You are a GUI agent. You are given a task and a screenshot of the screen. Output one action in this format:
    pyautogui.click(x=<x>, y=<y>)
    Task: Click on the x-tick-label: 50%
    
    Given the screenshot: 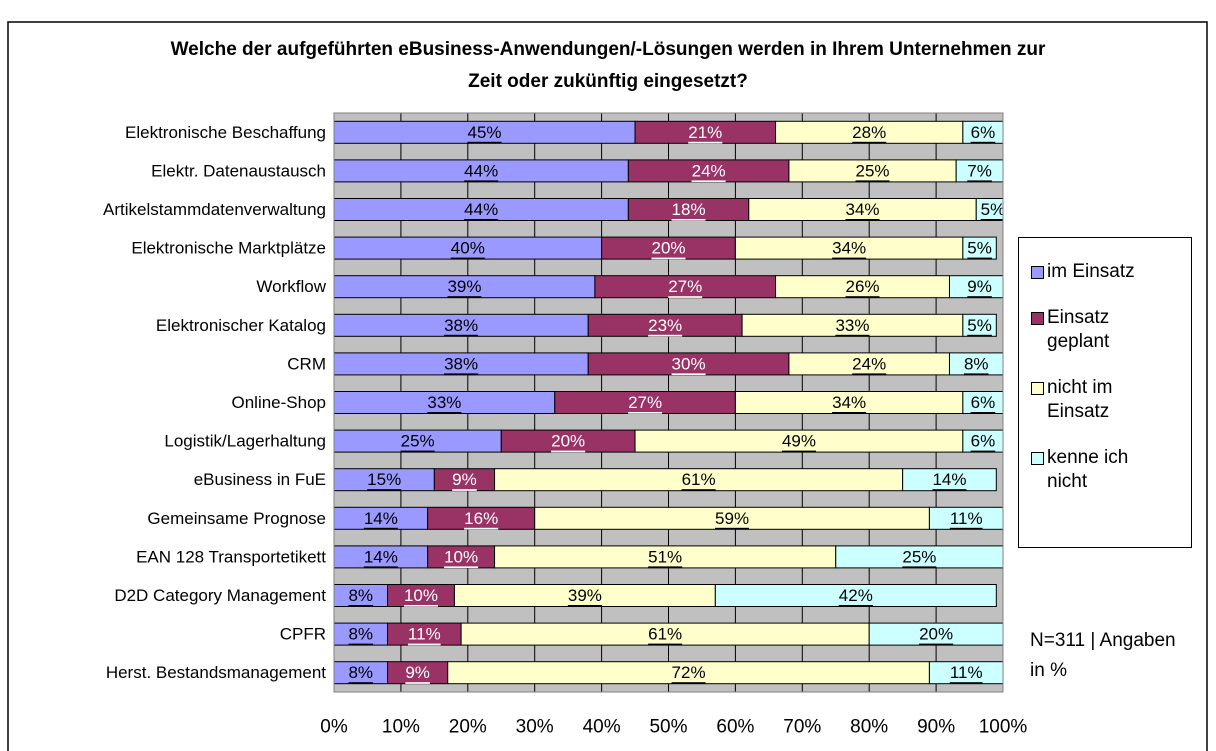 What is the action you would take?
    pyautogui.click(x=668, y=727)
    